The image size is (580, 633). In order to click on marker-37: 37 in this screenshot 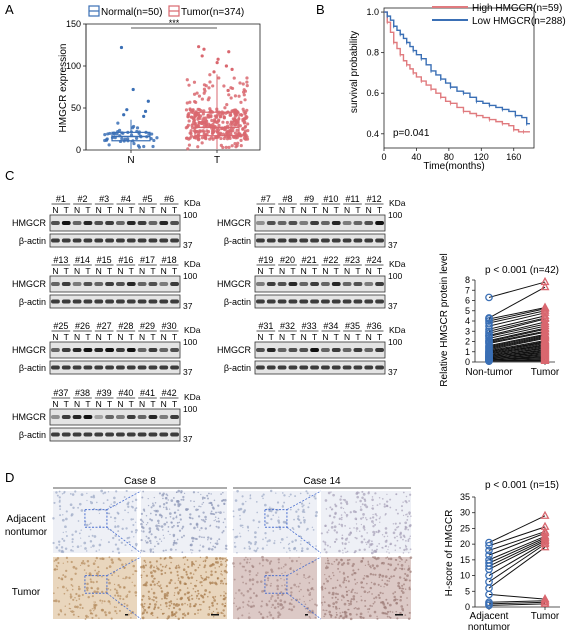, I will do `click(393, 245)`.